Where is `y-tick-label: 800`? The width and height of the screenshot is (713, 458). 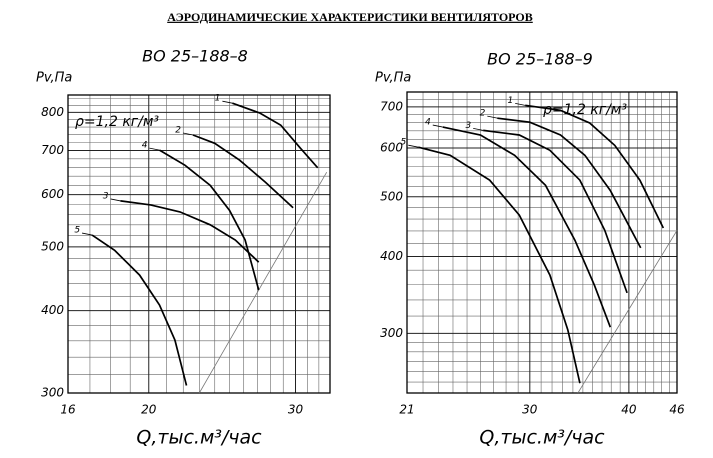 y-tick-label: 800 is located at coordinates (52, 112).